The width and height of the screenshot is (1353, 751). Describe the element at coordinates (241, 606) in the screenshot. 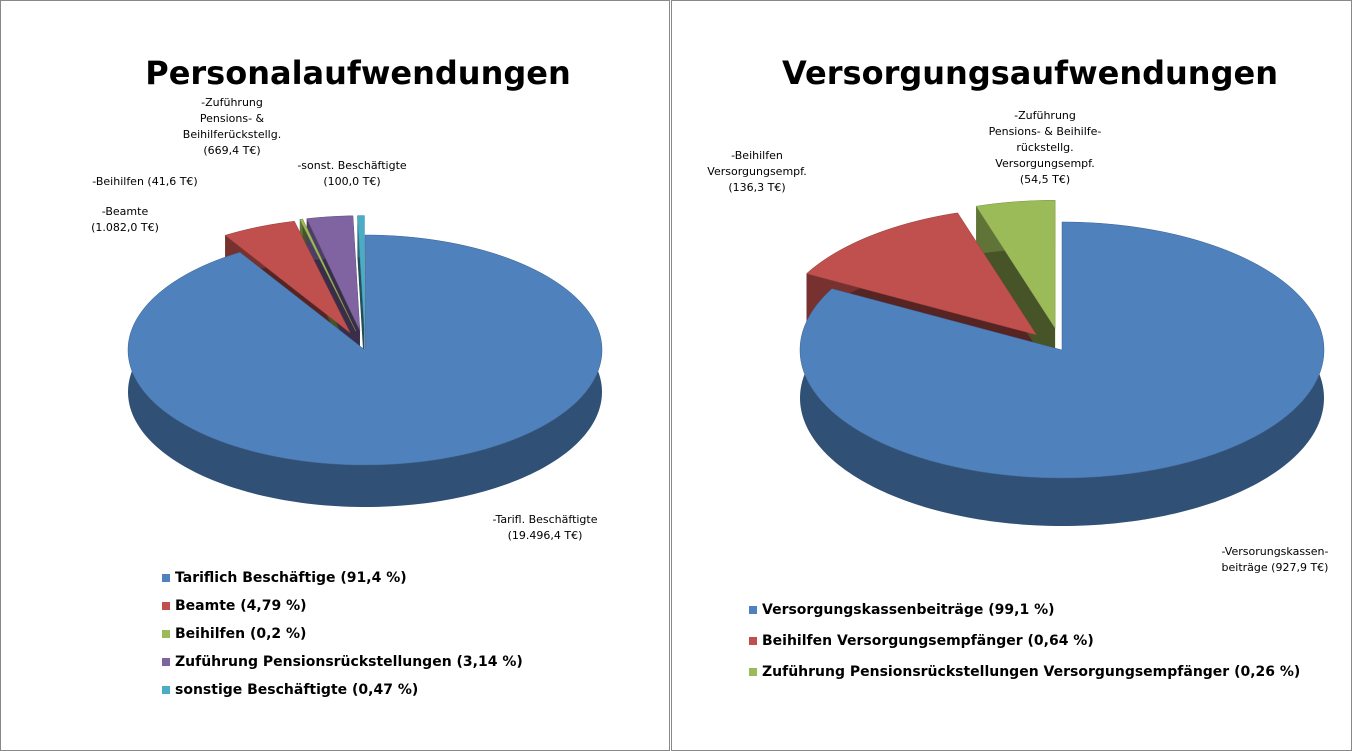

I see `legend-label: Beamte (4,79 %)` at that location.